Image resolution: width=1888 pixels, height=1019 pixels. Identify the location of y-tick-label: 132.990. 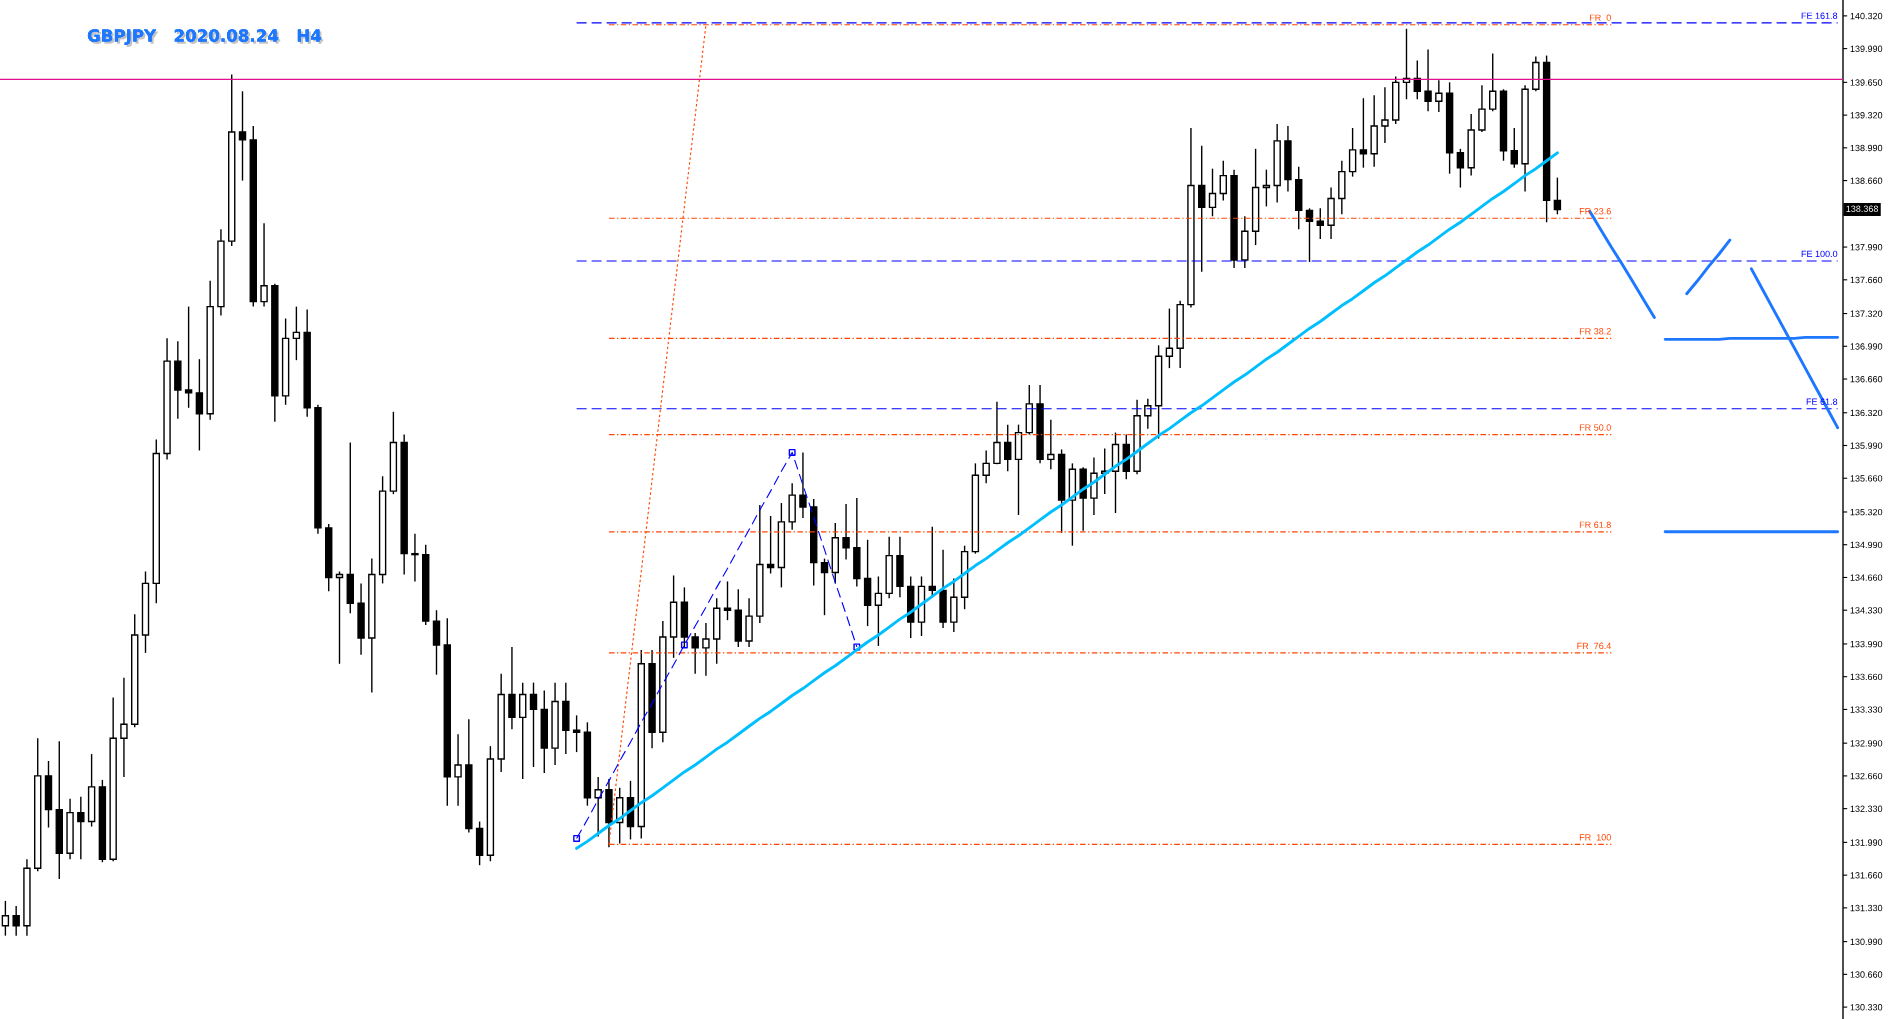
(1866, 743).